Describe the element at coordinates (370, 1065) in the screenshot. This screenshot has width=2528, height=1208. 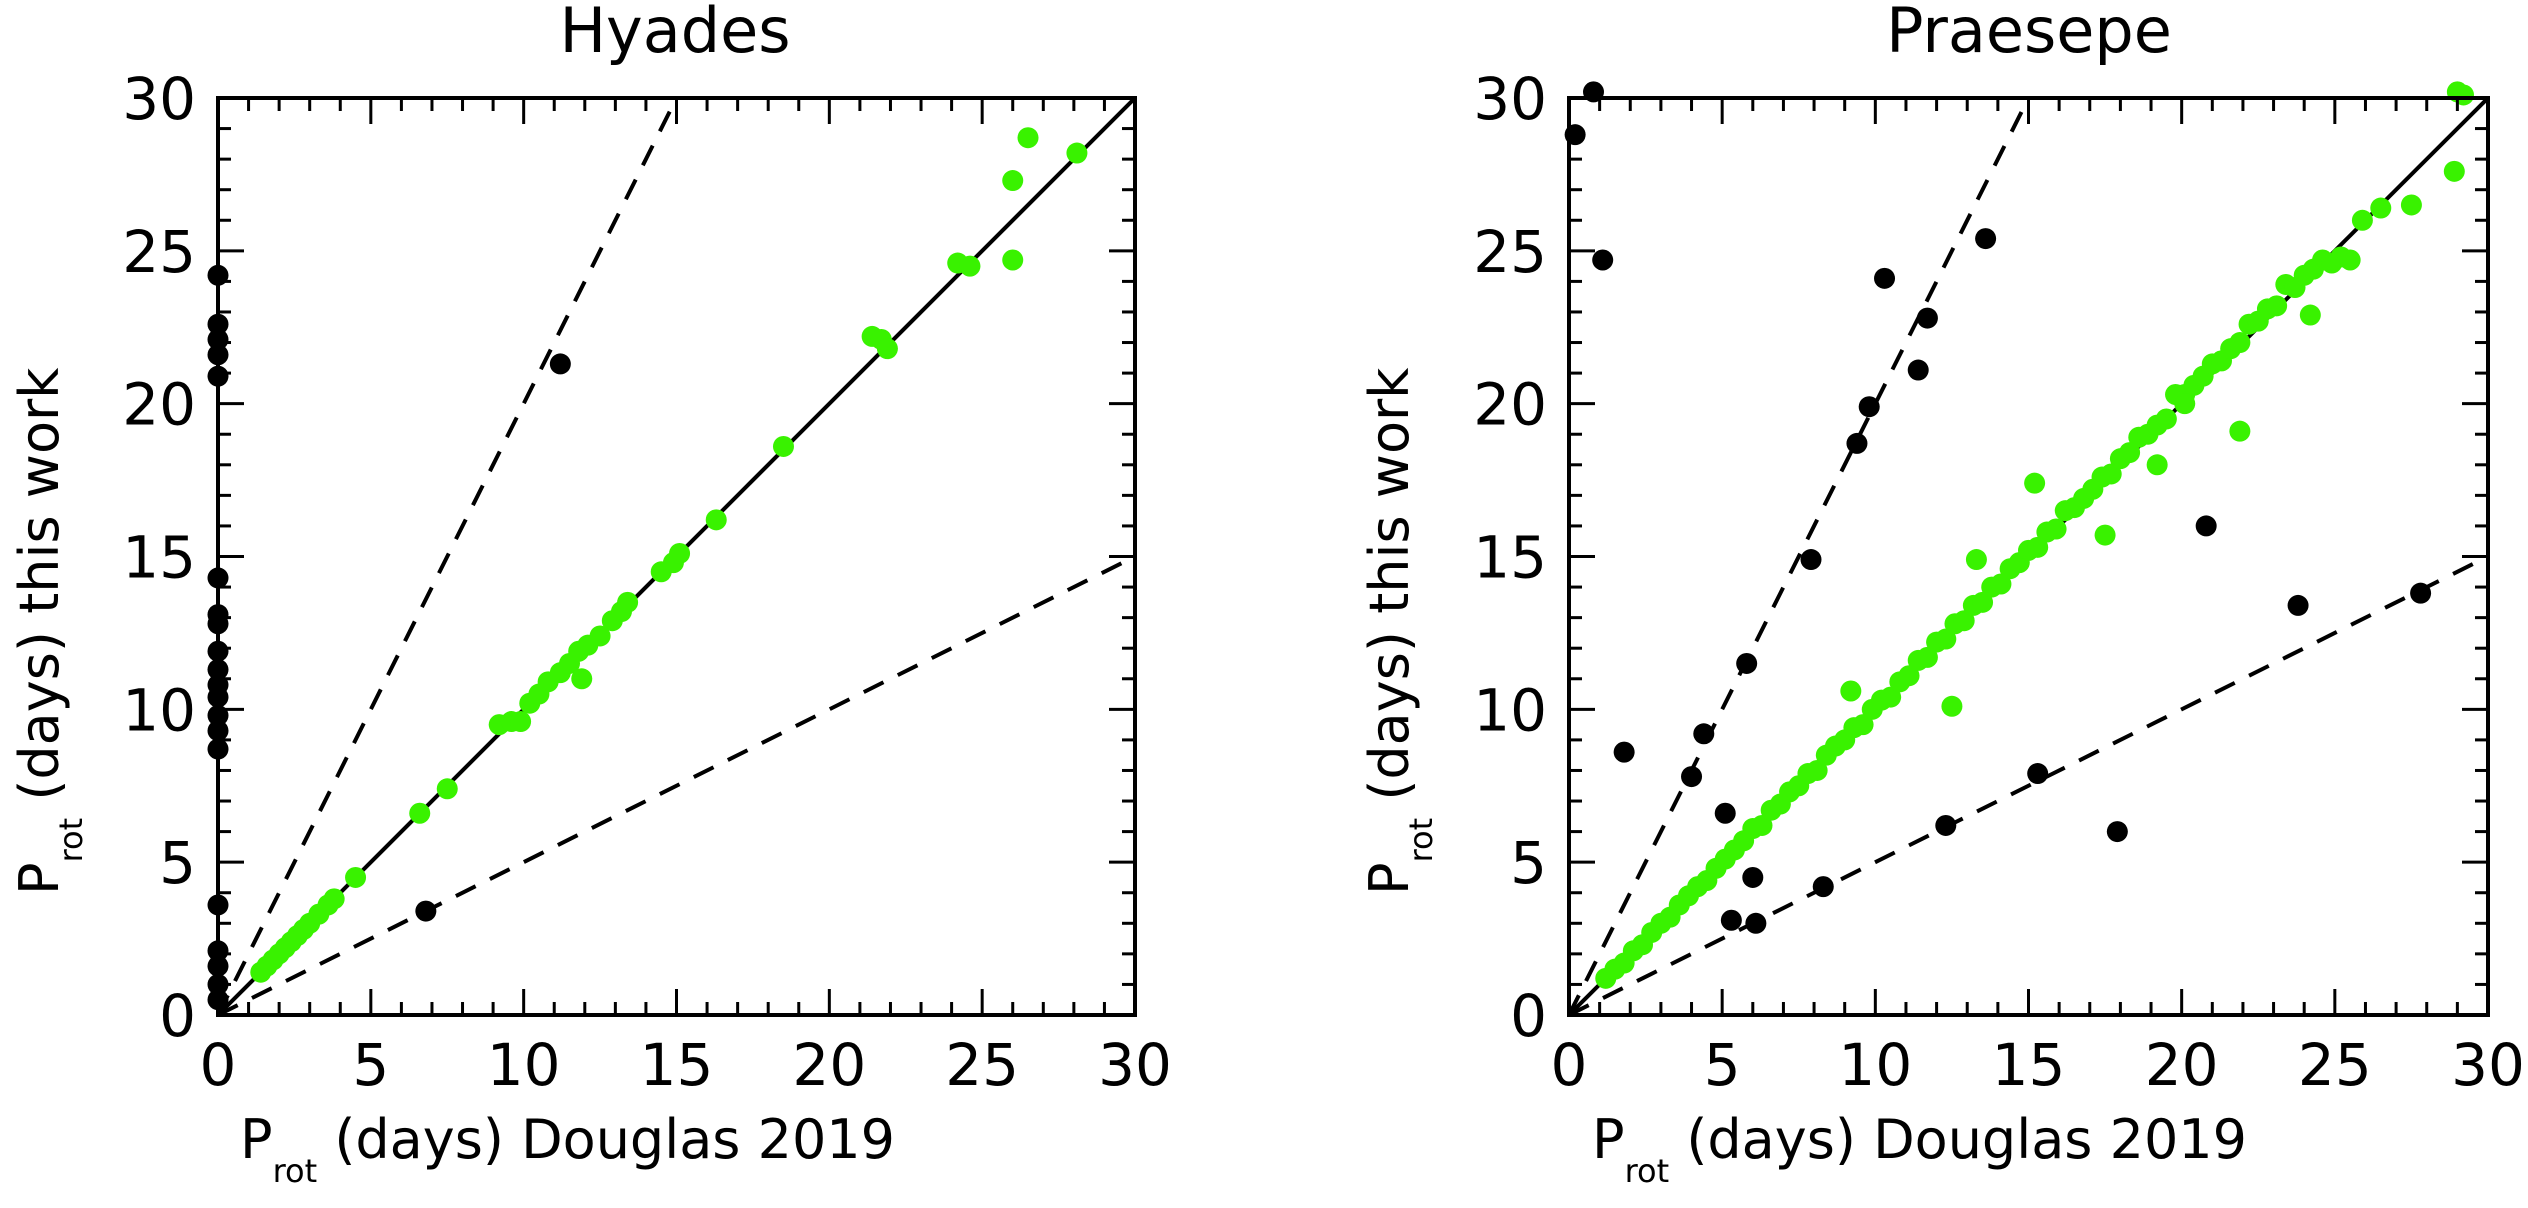
I see `hyades-x-tick-label: 5` at that location.